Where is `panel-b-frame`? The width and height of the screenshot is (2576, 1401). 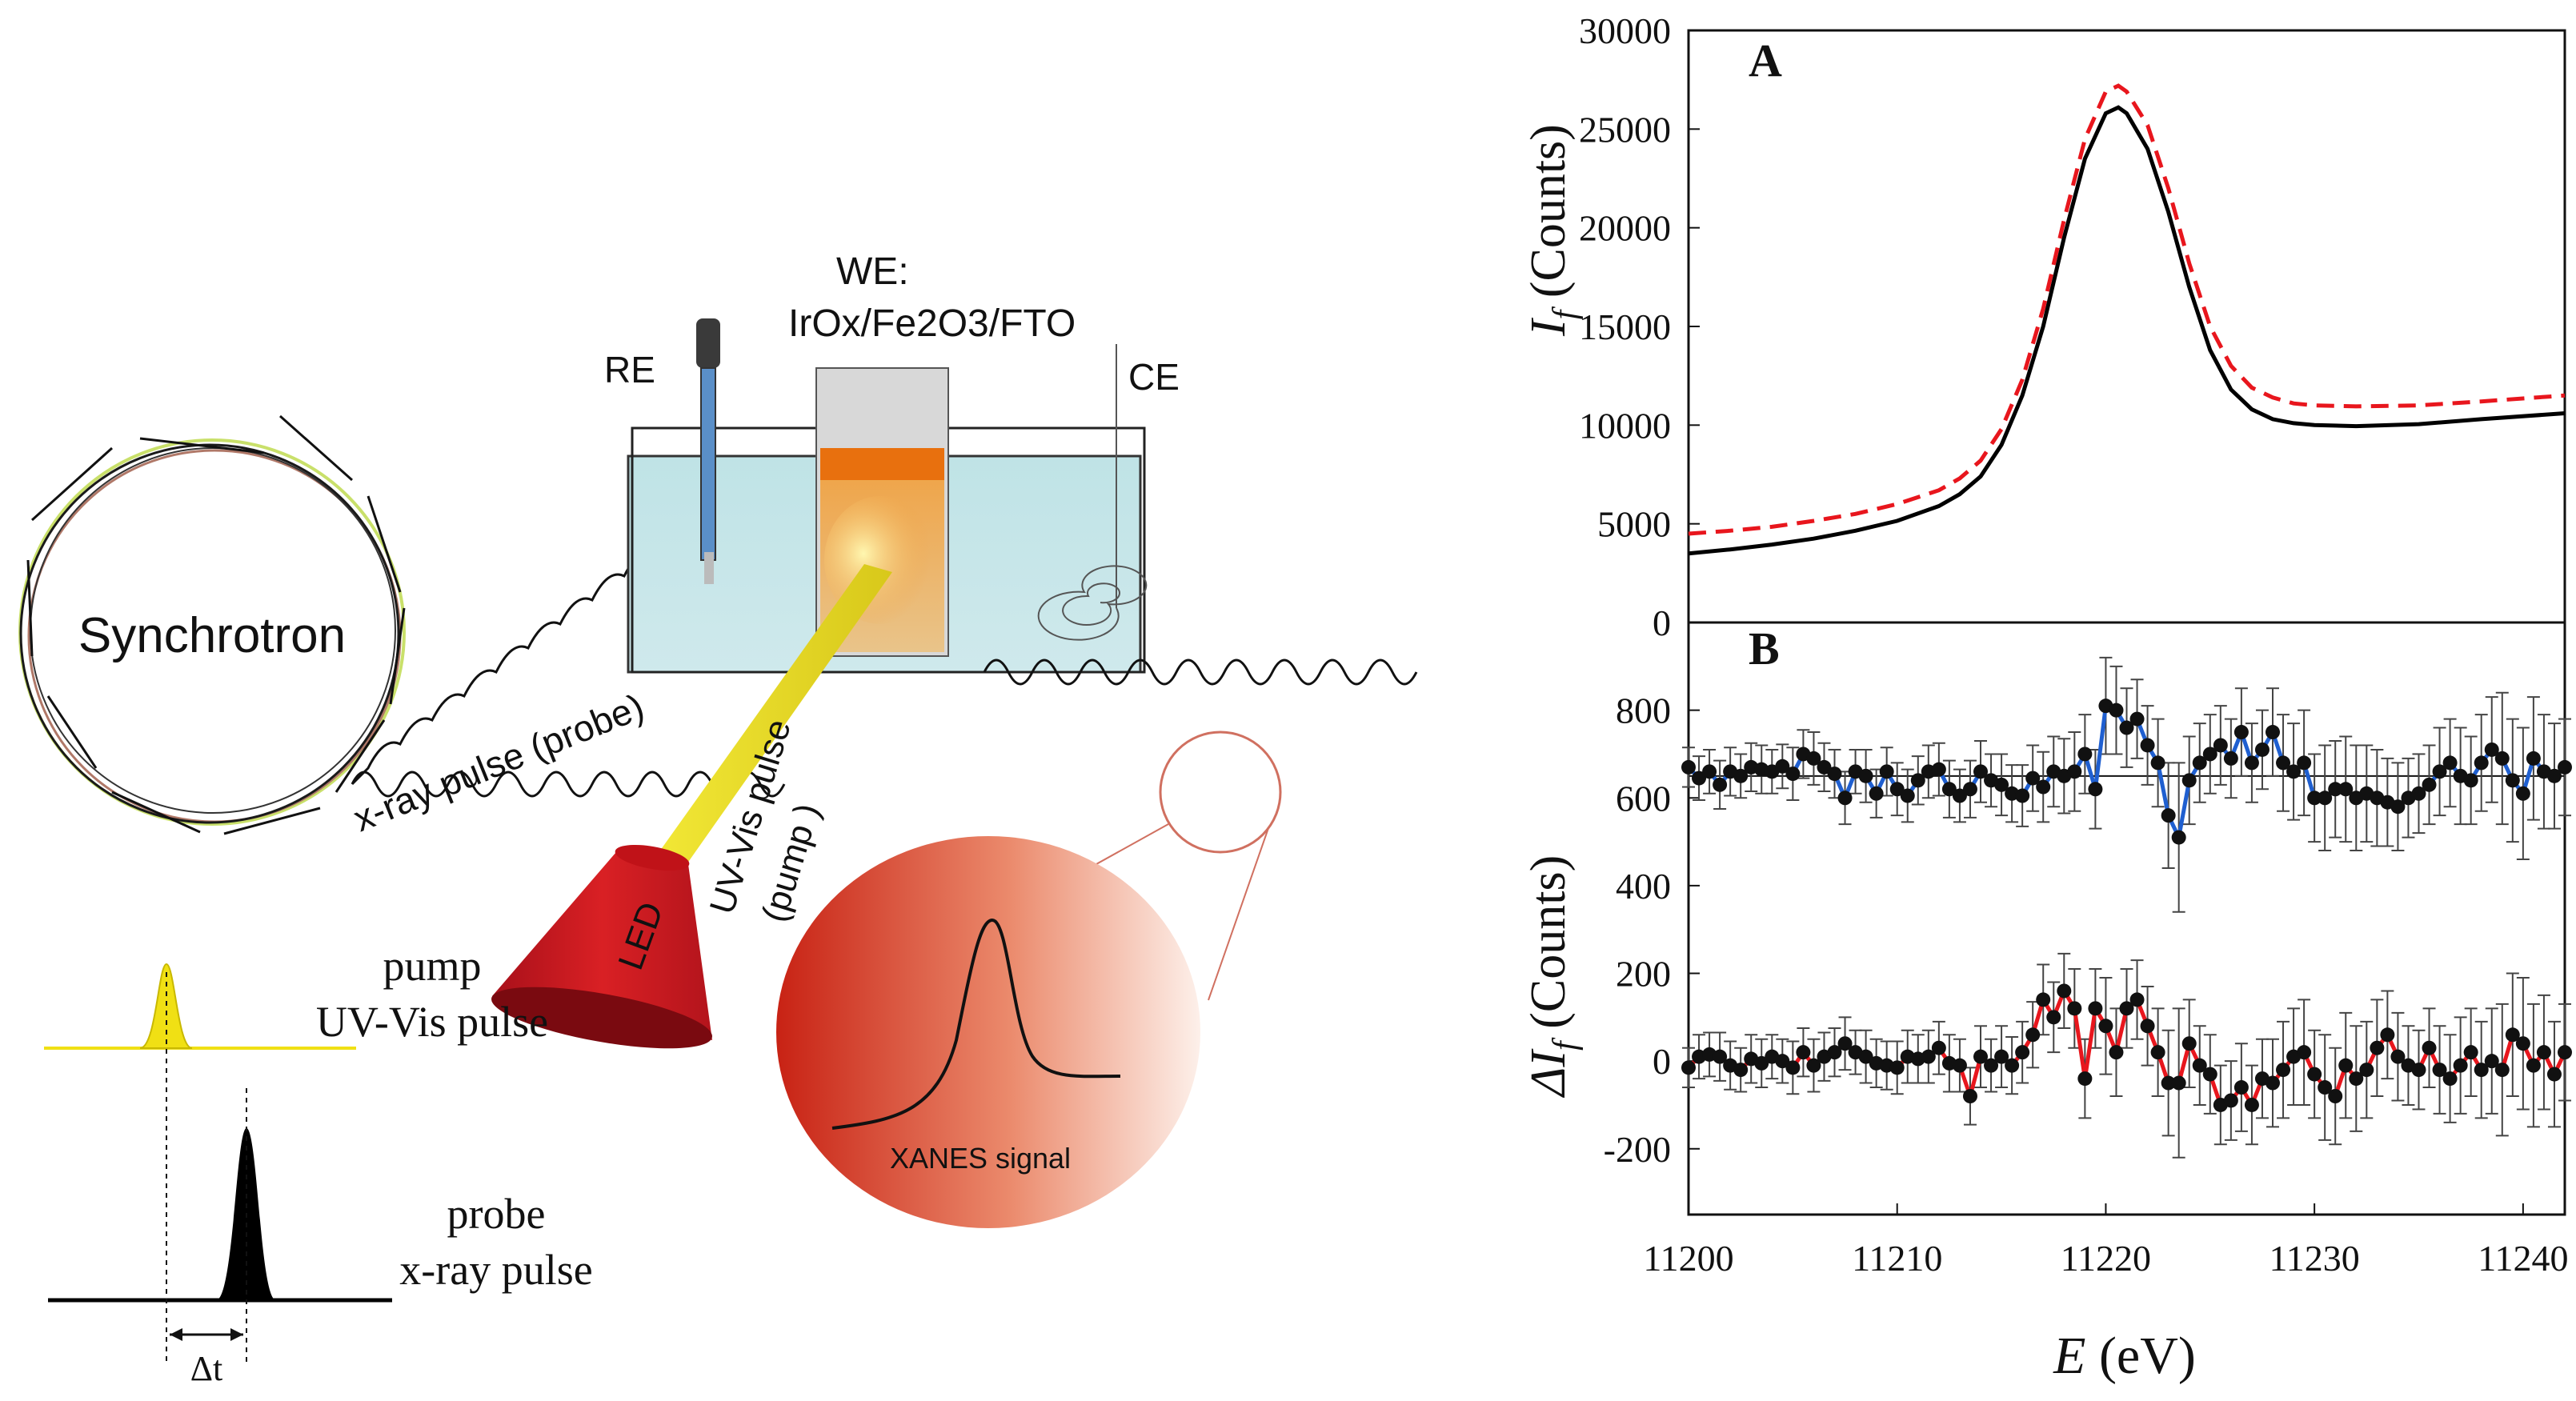 panel-b-frame is located at coordinates (2126, 918).